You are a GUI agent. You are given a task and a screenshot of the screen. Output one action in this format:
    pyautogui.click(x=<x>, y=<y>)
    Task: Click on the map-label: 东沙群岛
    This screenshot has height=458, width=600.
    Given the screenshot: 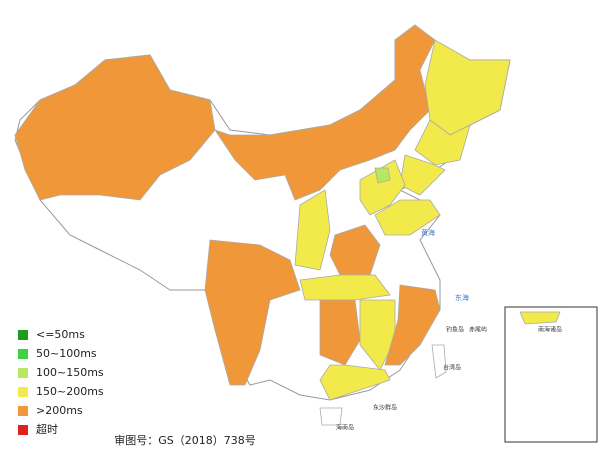 What is the action you would take?
    pyautogui.click(x=385, y=408)
    